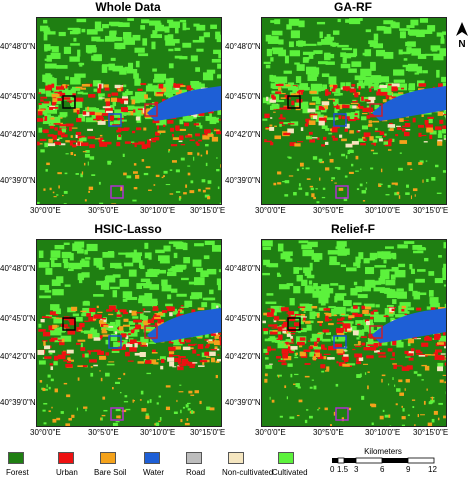 The width and height of the screenshot is (474, 481). What do you see at coordinates (462, 36) in the screenshot?
I see `north-arrow-icon: N` at bounding box center [462, 36].